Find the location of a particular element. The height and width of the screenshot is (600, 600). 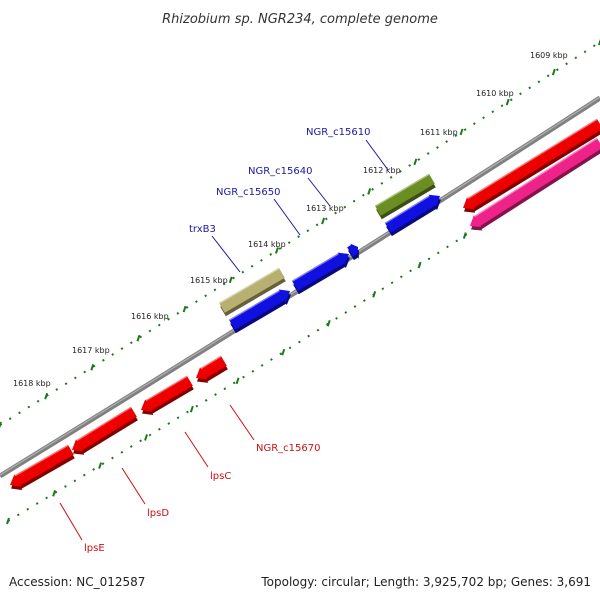

scale-label: 1610 kbp is located at coordinates (495, 93).